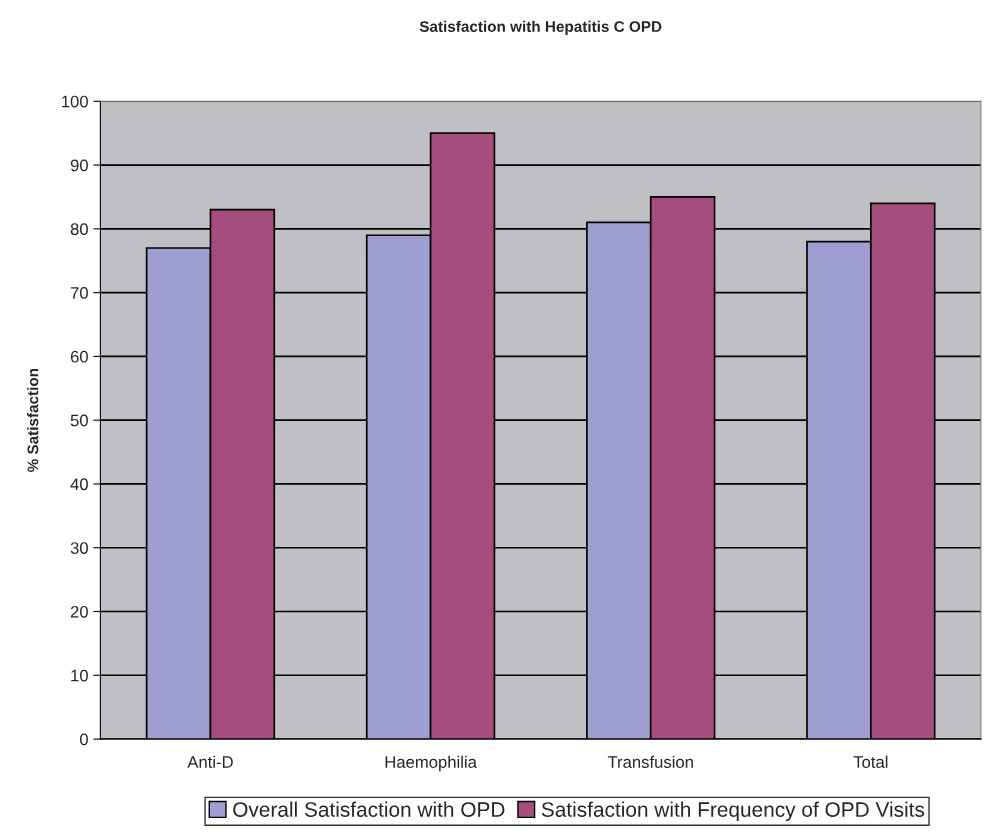 This screenshot has height=837, width=1004. Describe the element at coordinates (79, 229) in the screenshot. I see `y-tick-label: 80` at that location.